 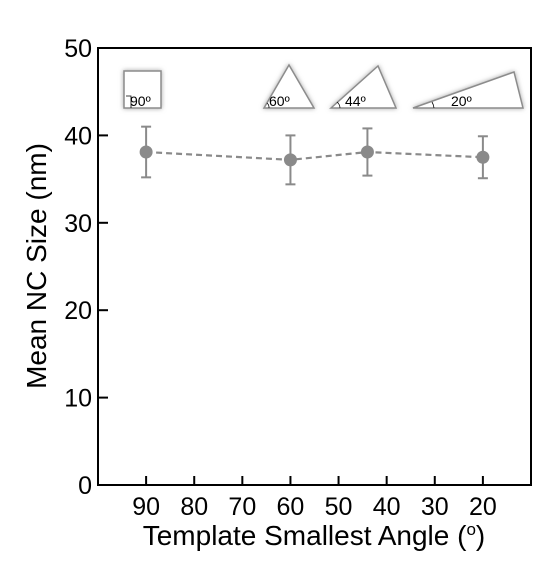 I want to click on template-shape-insets: 90º 60º 44º 20º, so click(x=323, y=86).